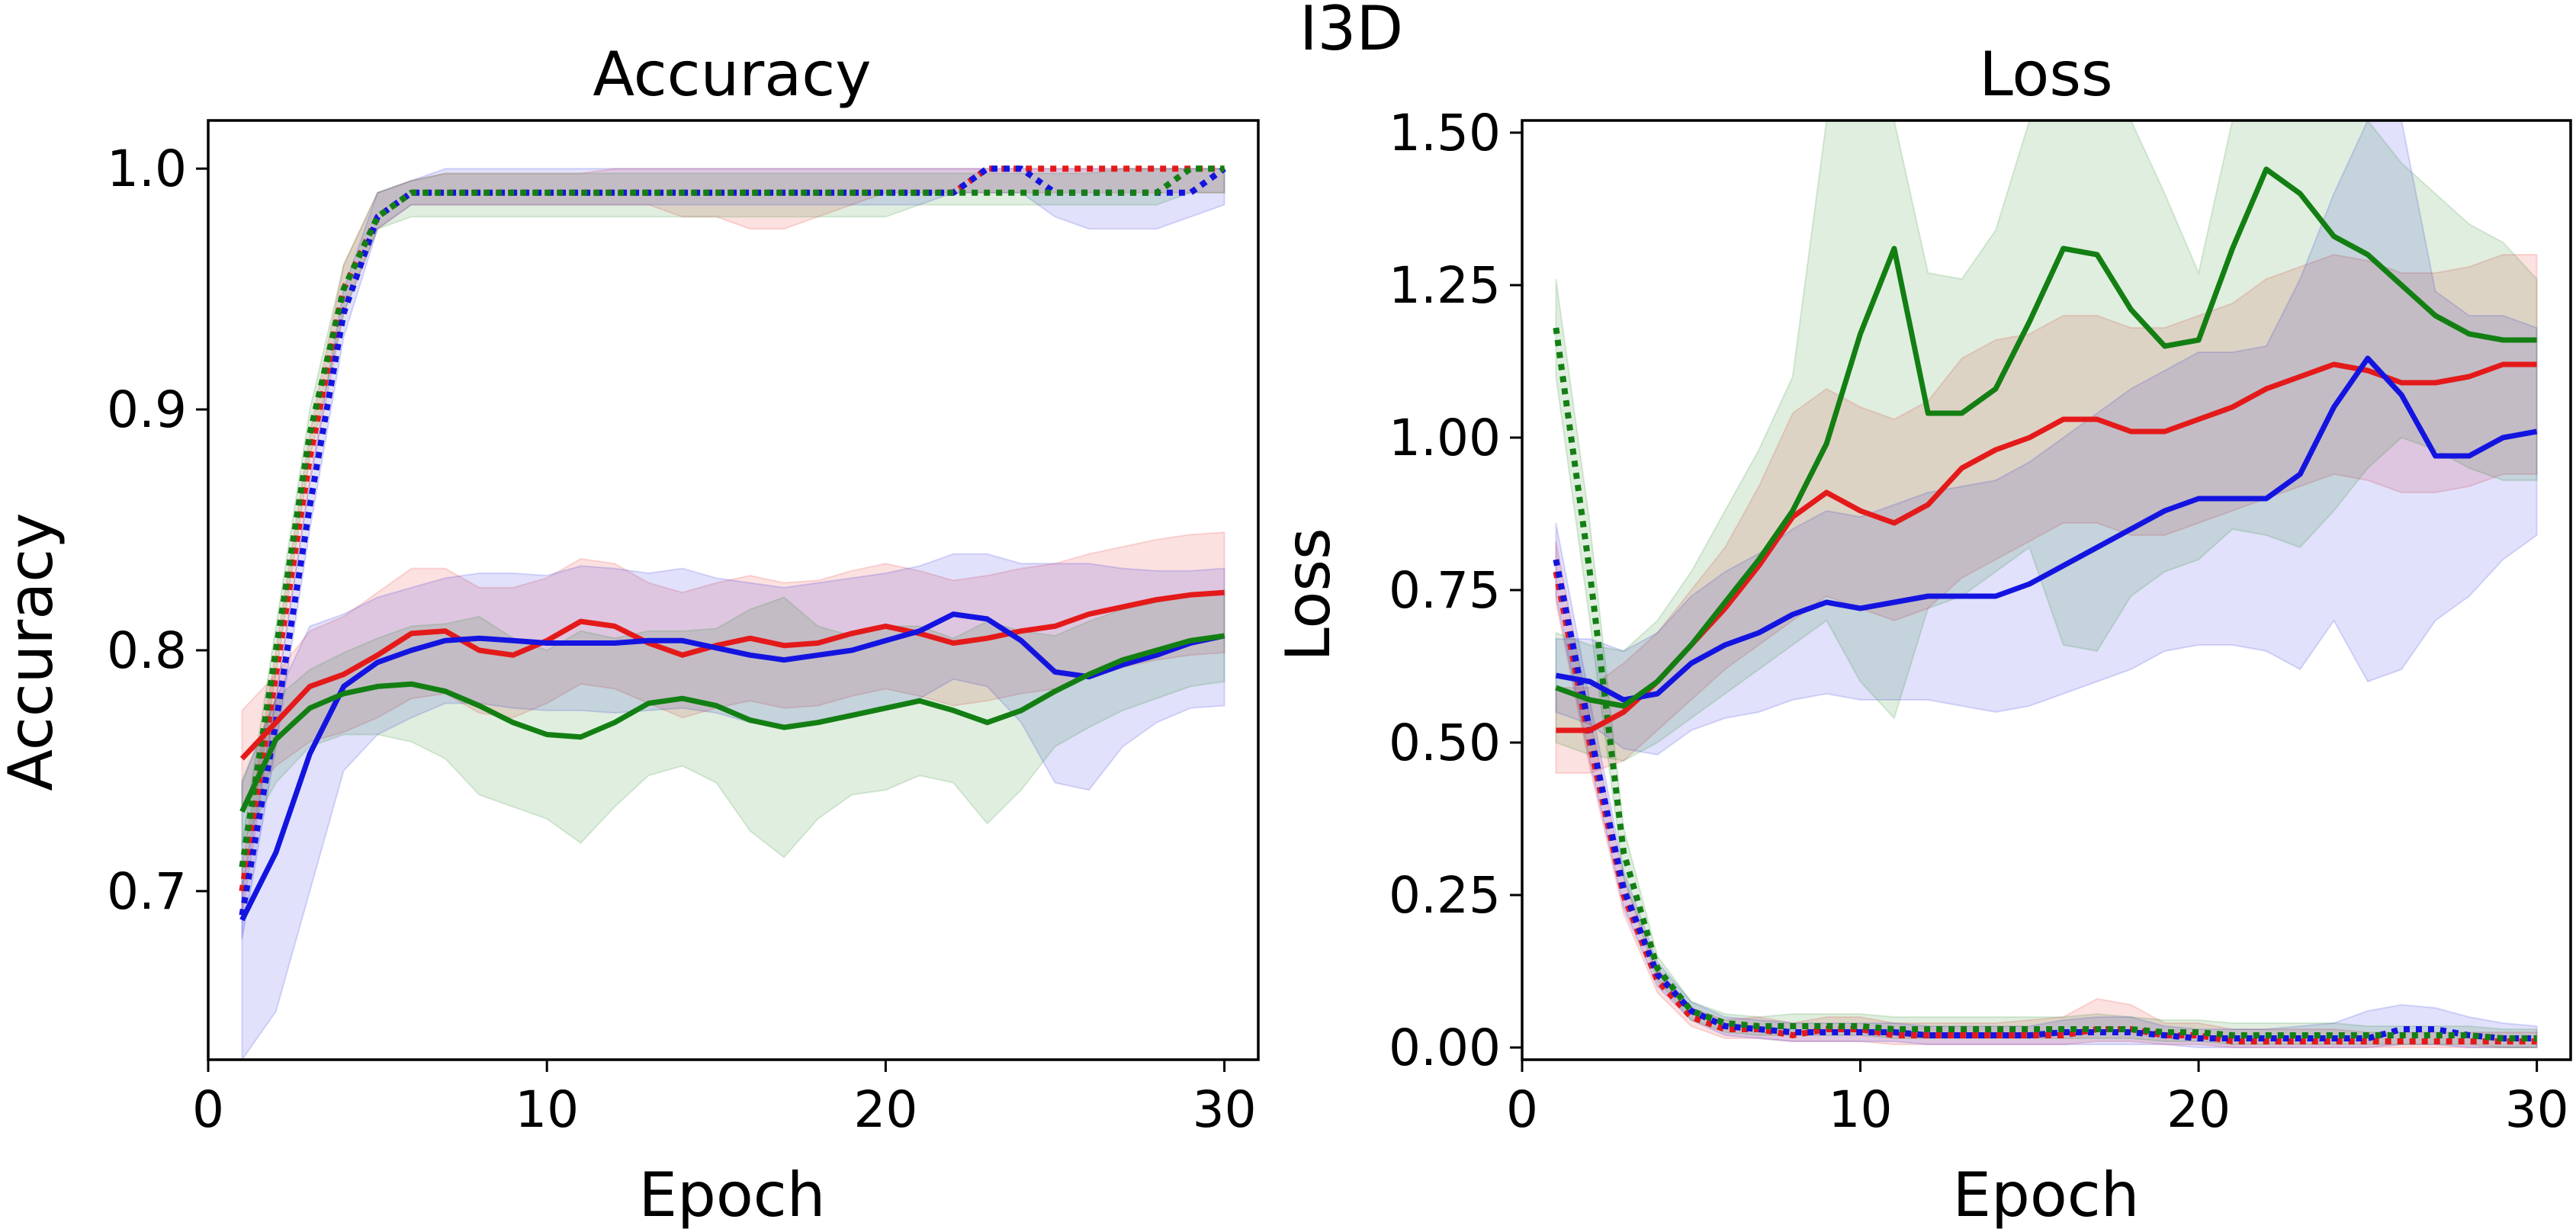  What do you see at coordinates (1445, 590) in the screenshot?
I see `y-tick-label: 0.75` at bounding box center [1445, 590].